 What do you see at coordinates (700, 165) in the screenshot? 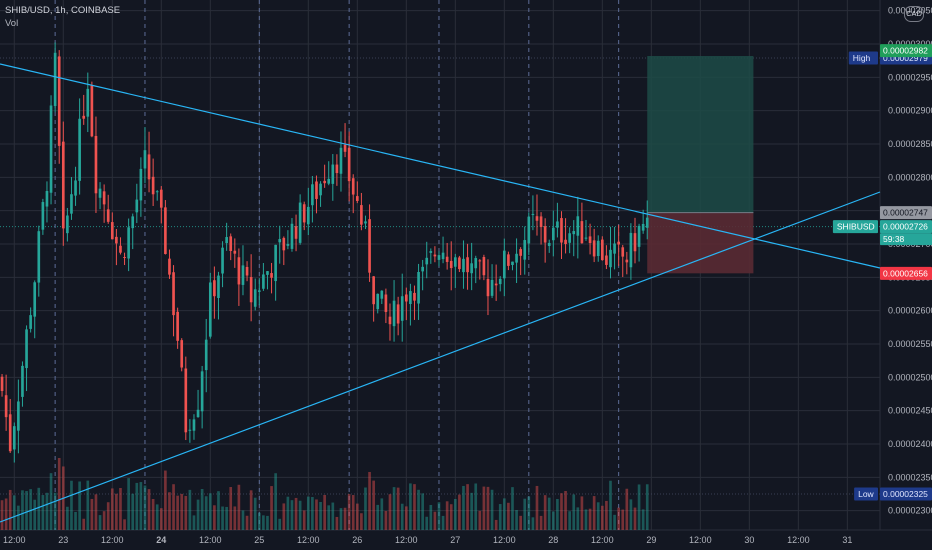
I see `long-position-tool` at bounding box center [700, 165].